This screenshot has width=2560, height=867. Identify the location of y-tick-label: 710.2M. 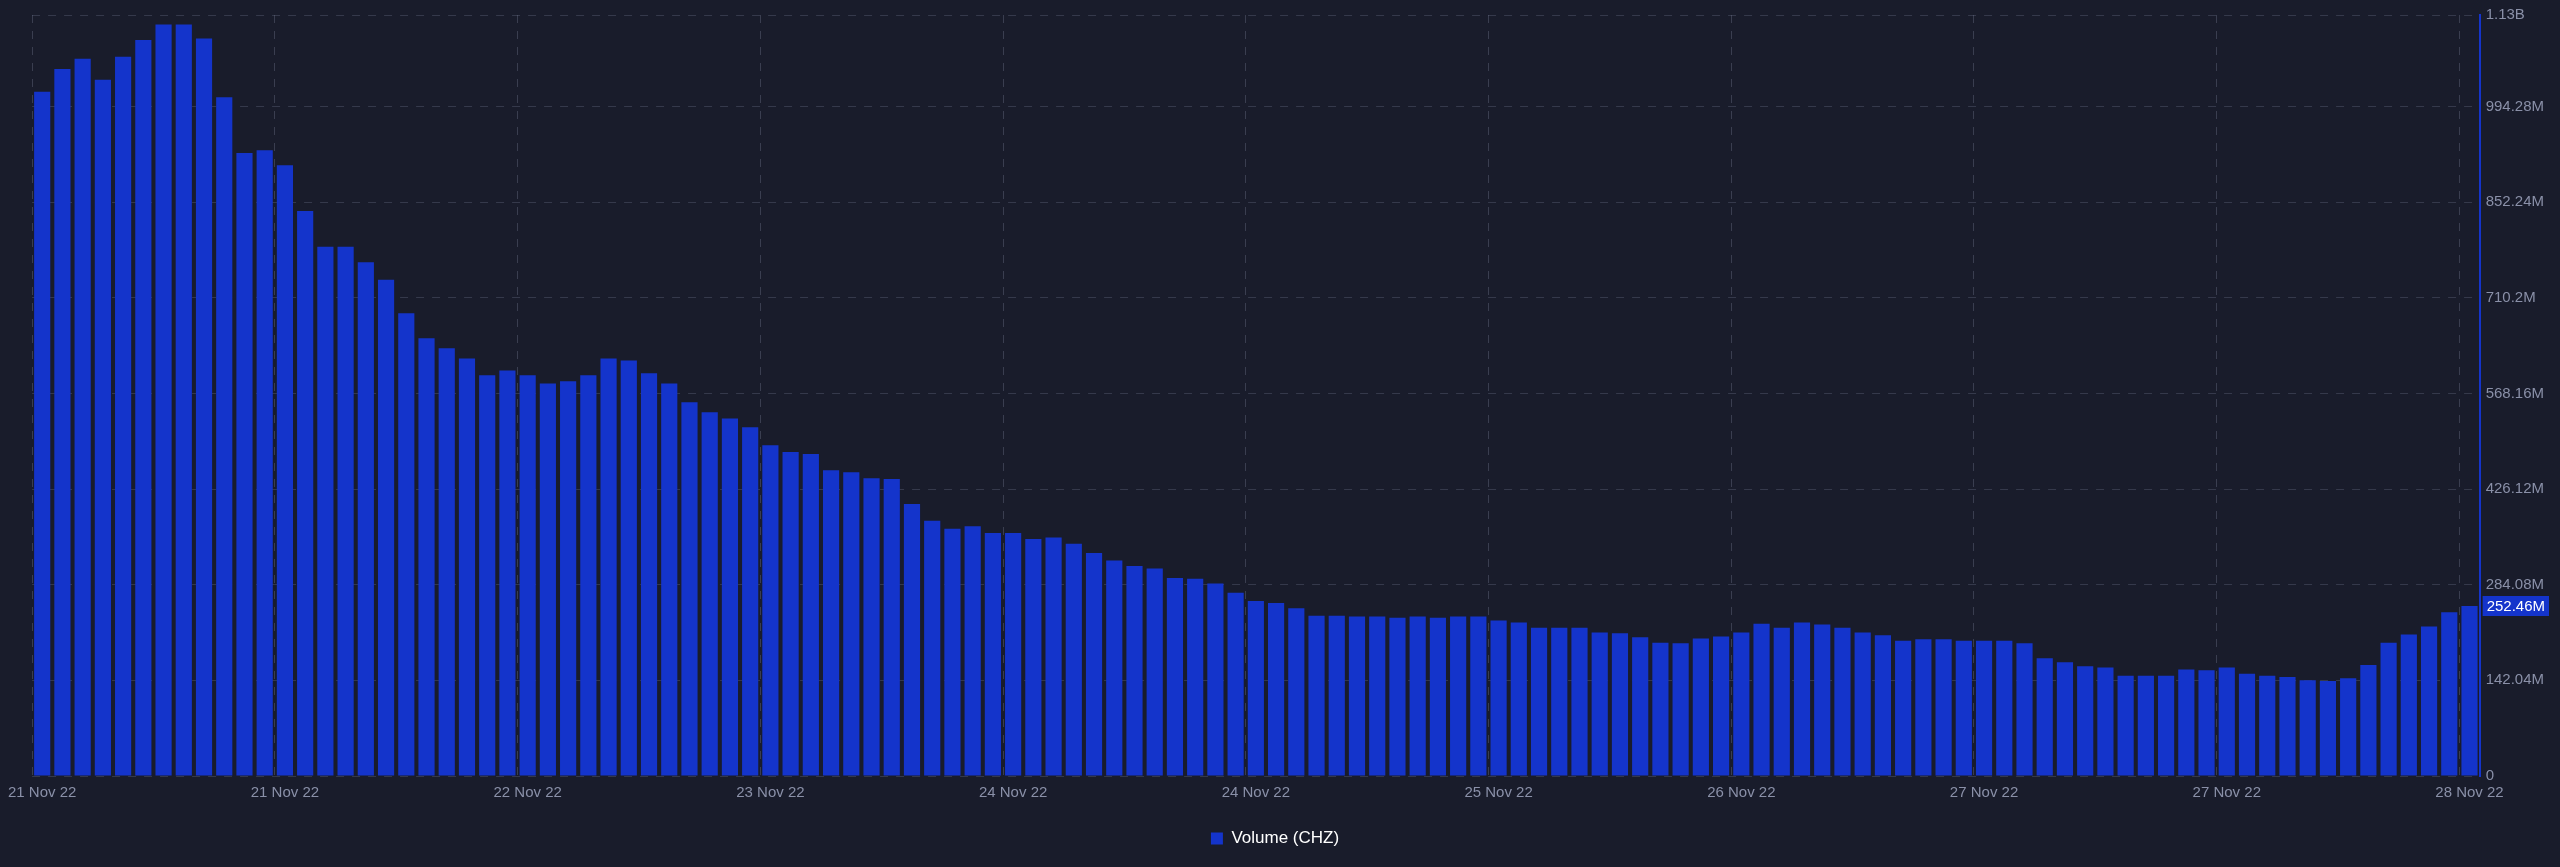
(2510, 296).